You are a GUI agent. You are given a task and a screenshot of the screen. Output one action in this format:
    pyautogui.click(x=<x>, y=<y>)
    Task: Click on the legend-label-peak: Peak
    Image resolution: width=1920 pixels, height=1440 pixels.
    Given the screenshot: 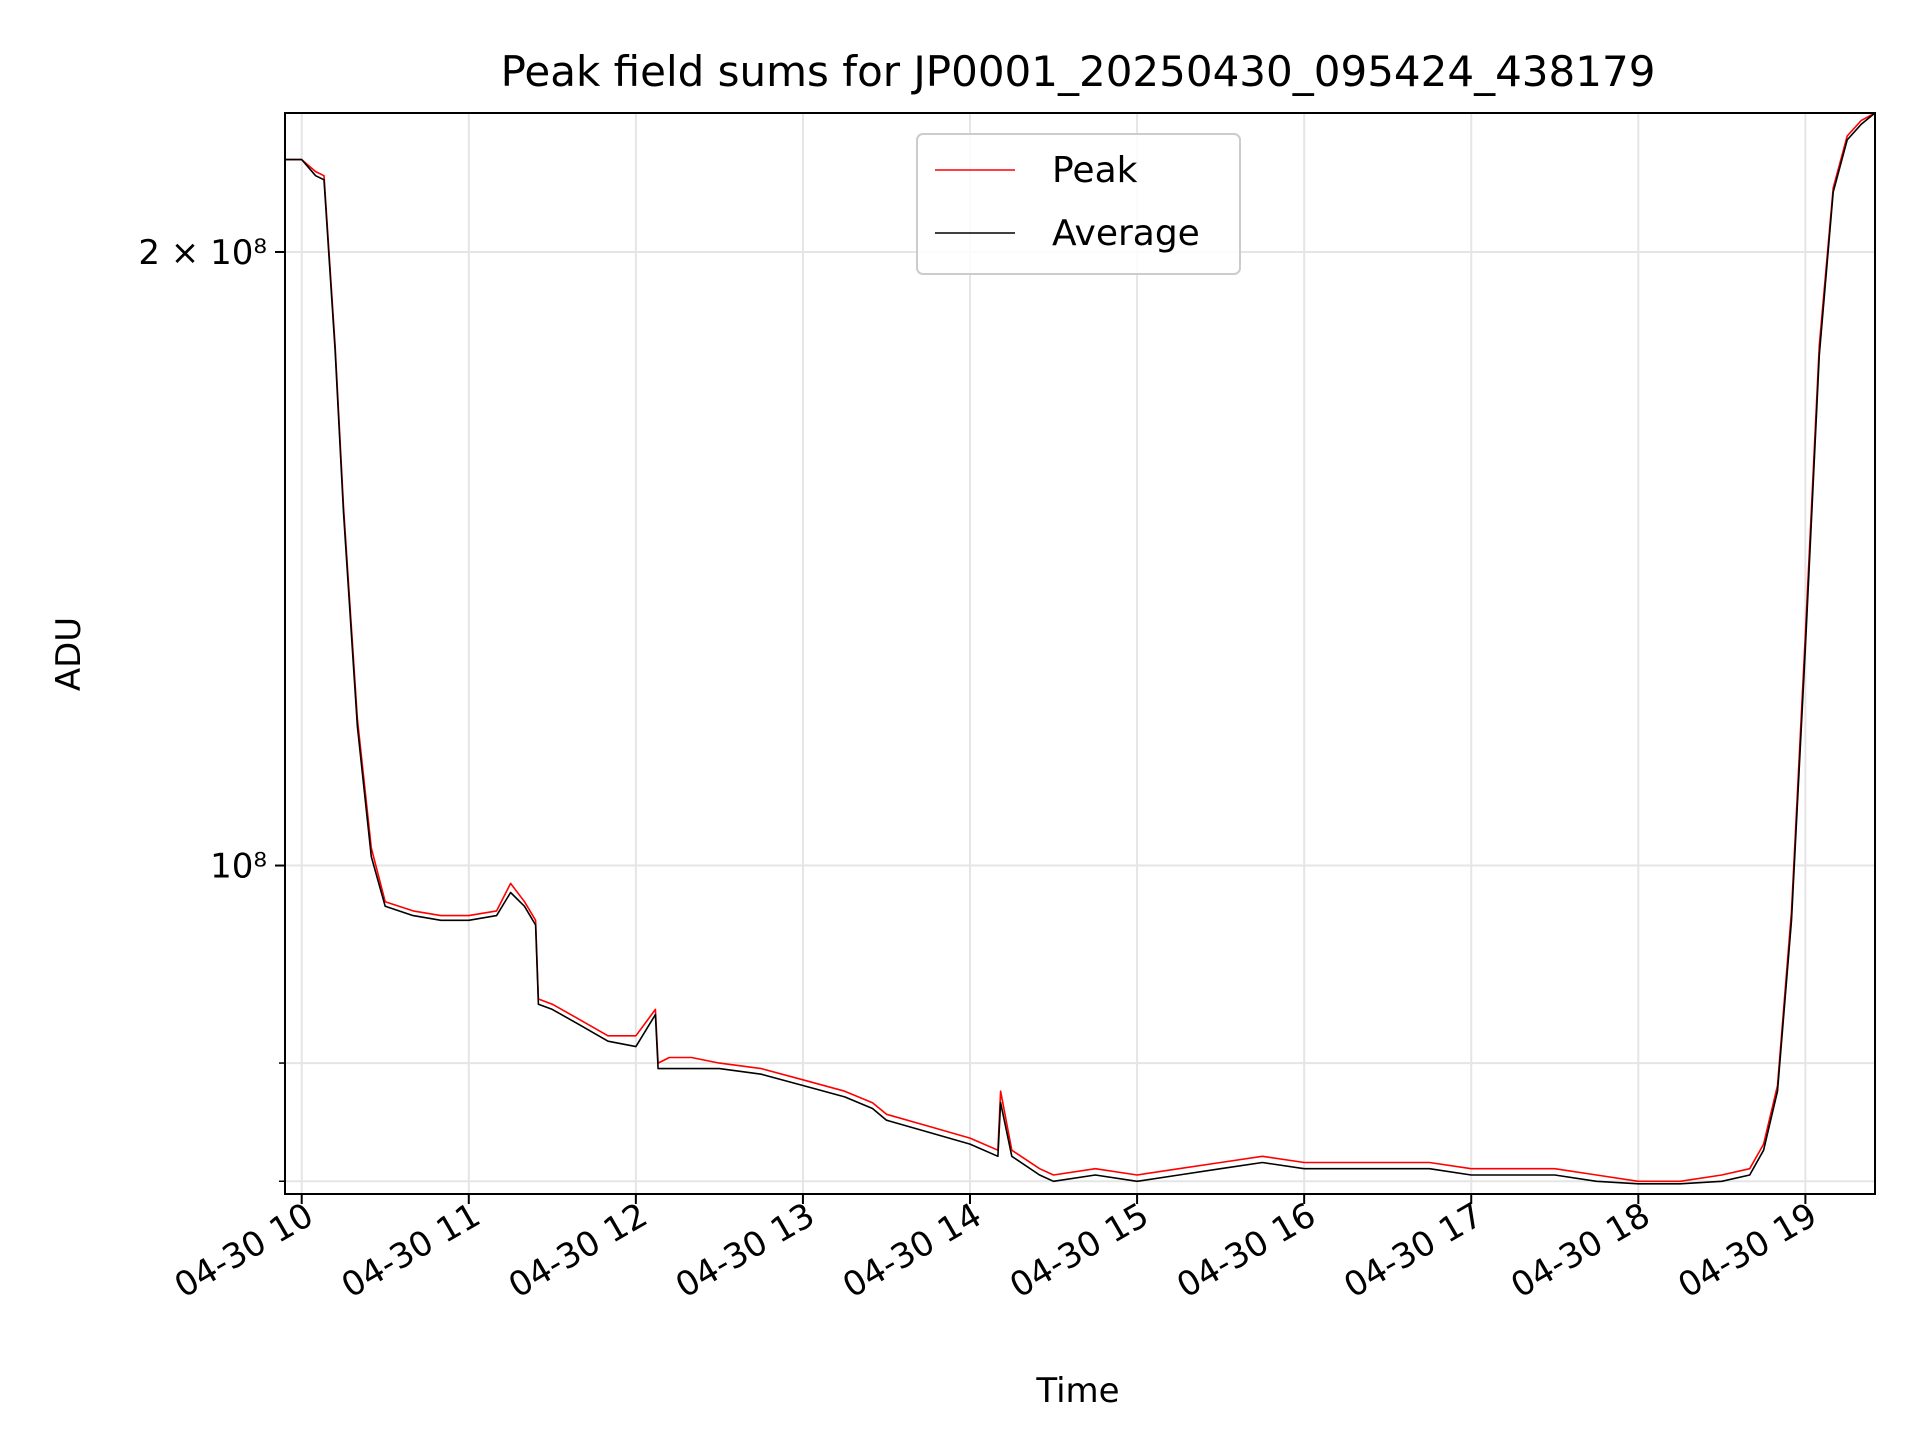 What is the action you would take?
    pyautogui.click(x=1095, y=170)
    